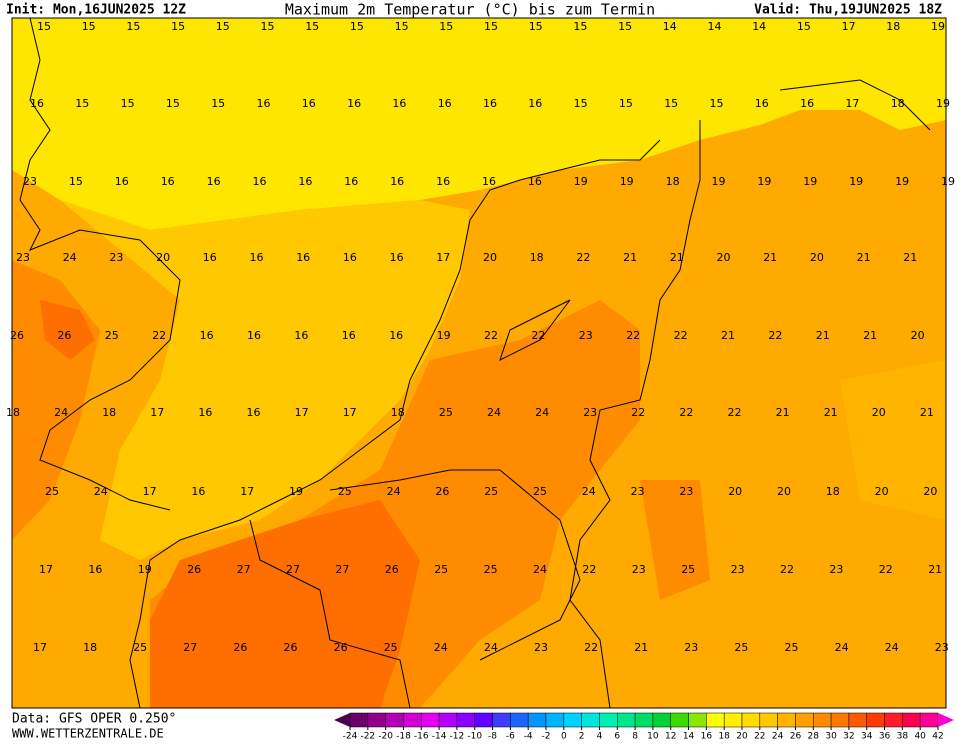  Describe the element at coordinates (724, 737) in the screenshot. I see `colorbar-tick-label: 18` at that location.